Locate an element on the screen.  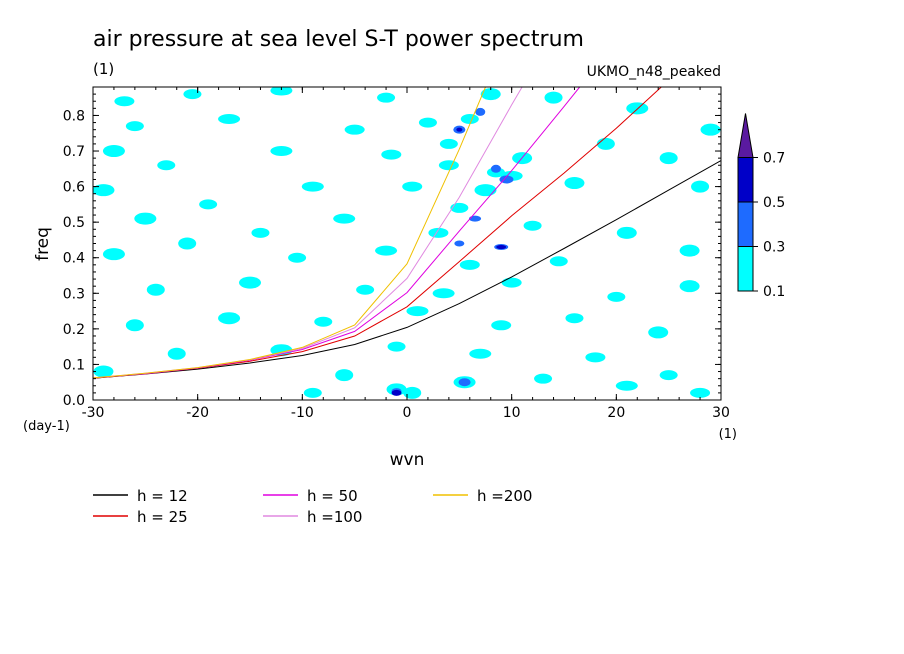
colorbar-label: 0.1 is located at coordinates (774, 292).